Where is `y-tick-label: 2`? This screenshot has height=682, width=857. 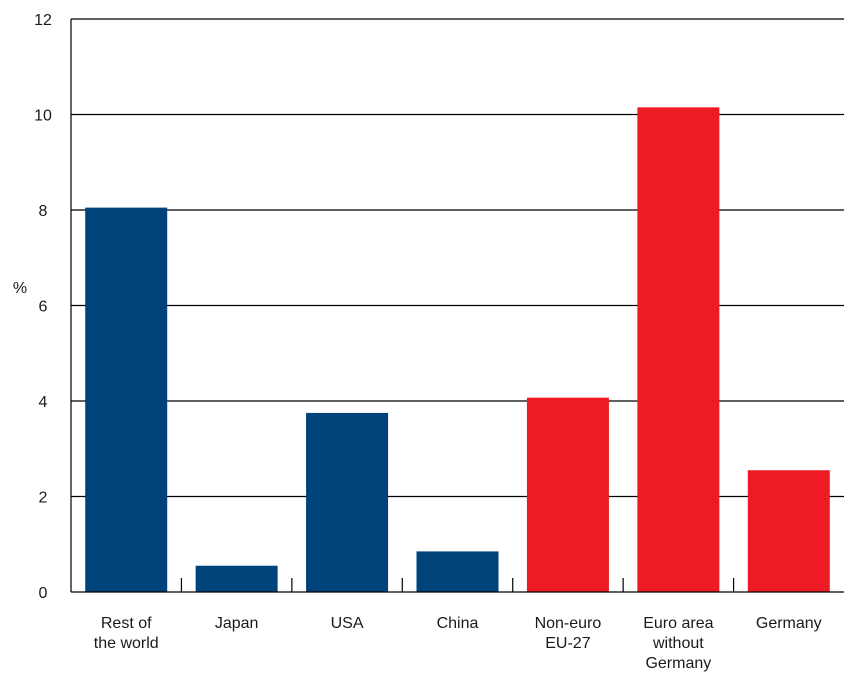 y-tick-label: 2 is located at coordinates (43, 498).